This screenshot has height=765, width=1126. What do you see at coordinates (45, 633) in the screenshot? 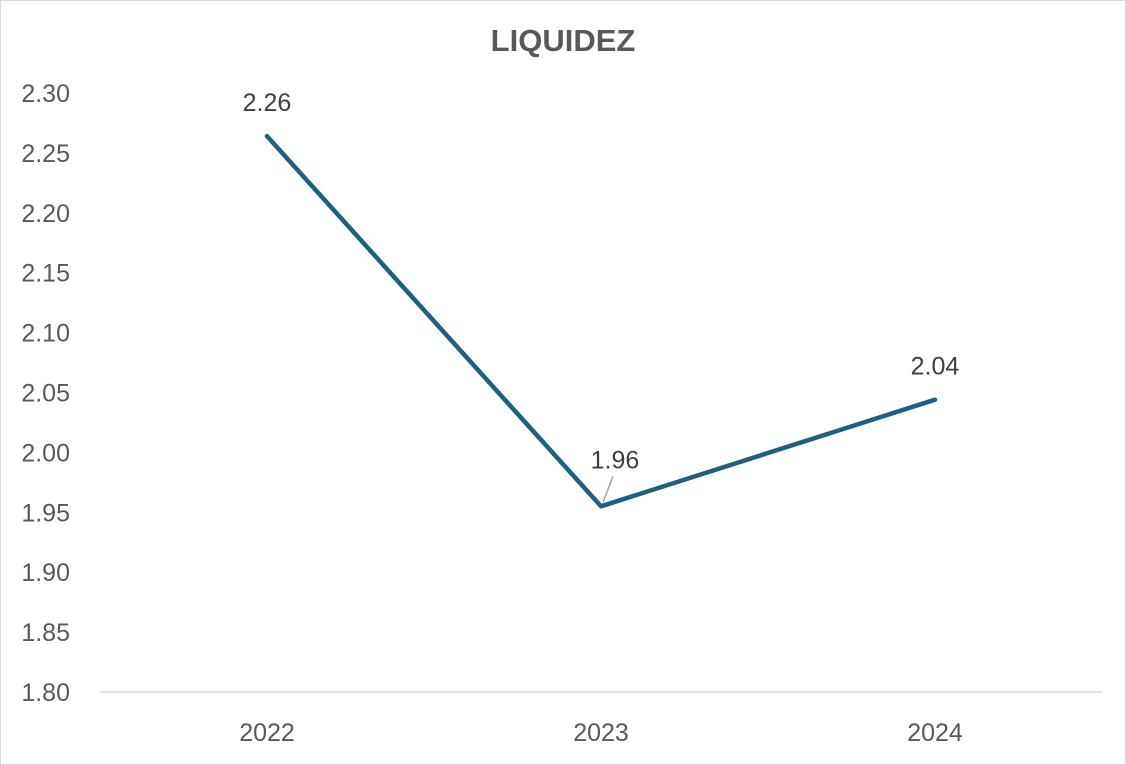
I see `y-tick-label: 1.85` at bounding box center [45, 633].